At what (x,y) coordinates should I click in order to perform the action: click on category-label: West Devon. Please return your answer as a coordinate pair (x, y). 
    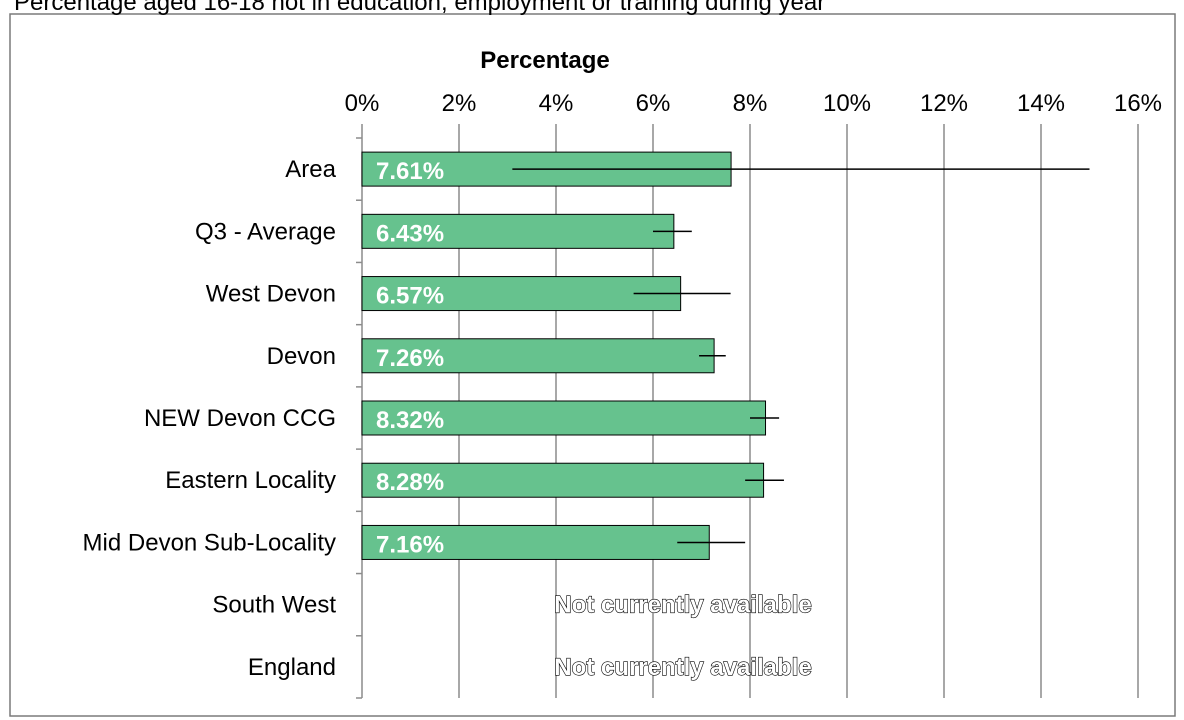
    Looking at the image, I should click on (271, 294).